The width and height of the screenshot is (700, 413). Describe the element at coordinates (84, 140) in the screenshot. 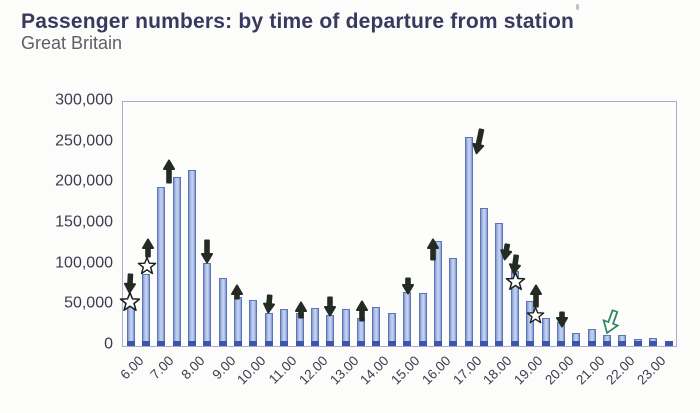

I see `y-tick-label: 250,000` at that location.